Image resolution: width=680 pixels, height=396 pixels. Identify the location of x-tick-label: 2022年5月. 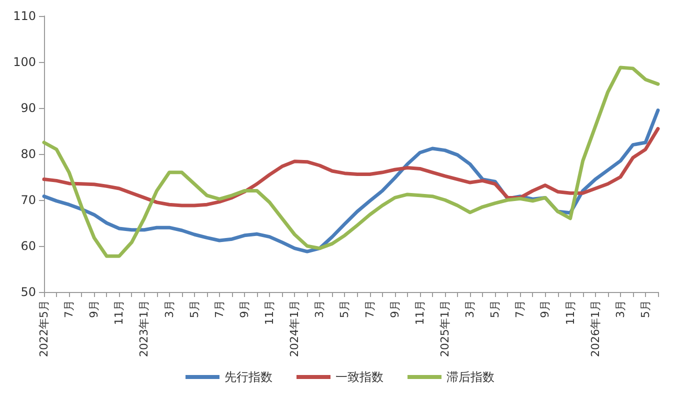
(44, 328).